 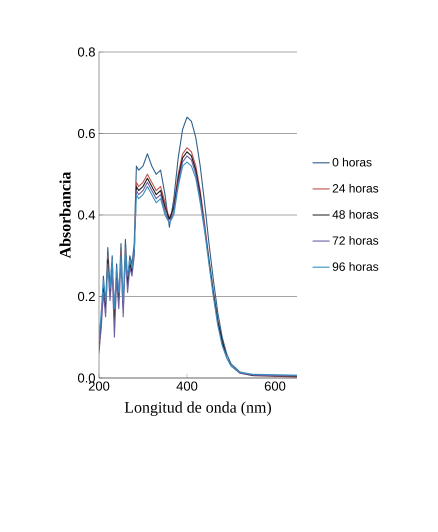 What do you see at coordinates (86, 297) in the screenshot?
I see `y-tick-label: 0.2` at bounding box center [86, 297].